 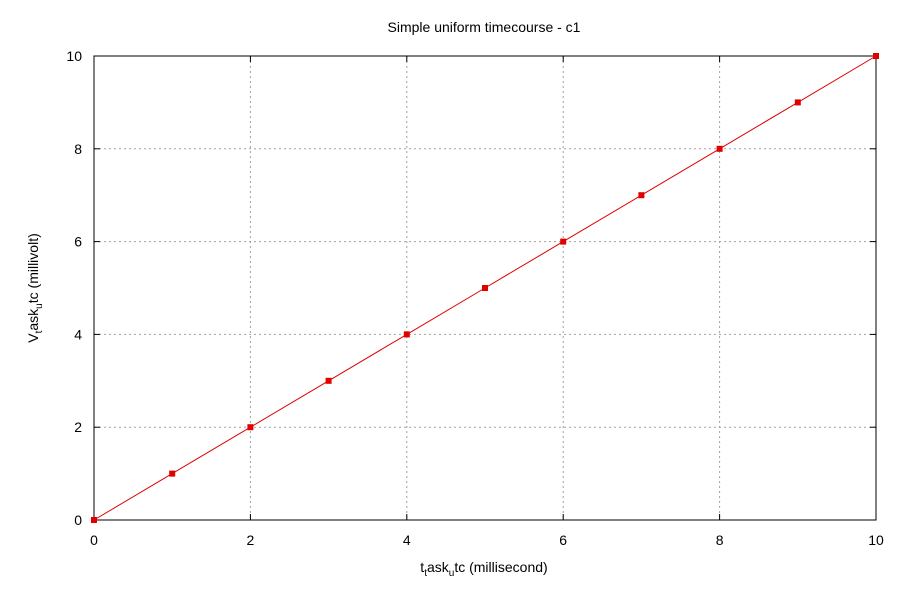 What do you see at coordinates (78, 149) in the screenshot?
I see `y-tick-label: 8` at bounding box center [78, 149].